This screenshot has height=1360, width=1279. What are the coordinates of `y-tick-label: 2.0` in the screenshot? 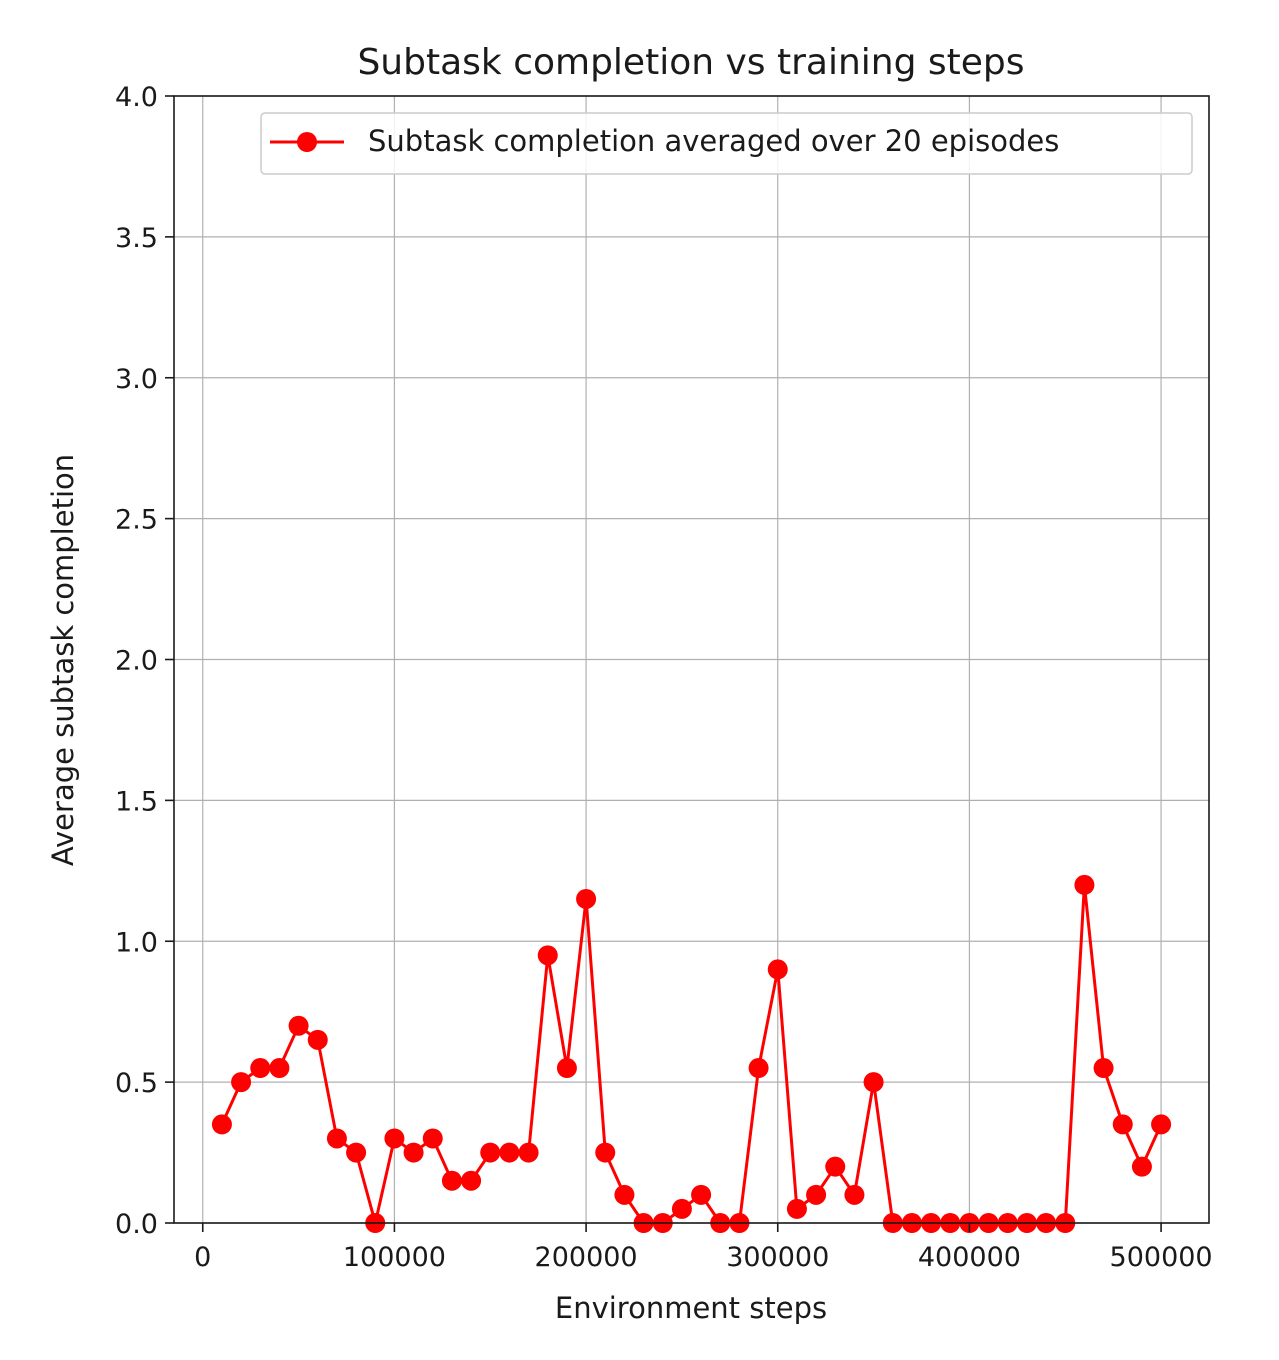 It's located at (136, 661).